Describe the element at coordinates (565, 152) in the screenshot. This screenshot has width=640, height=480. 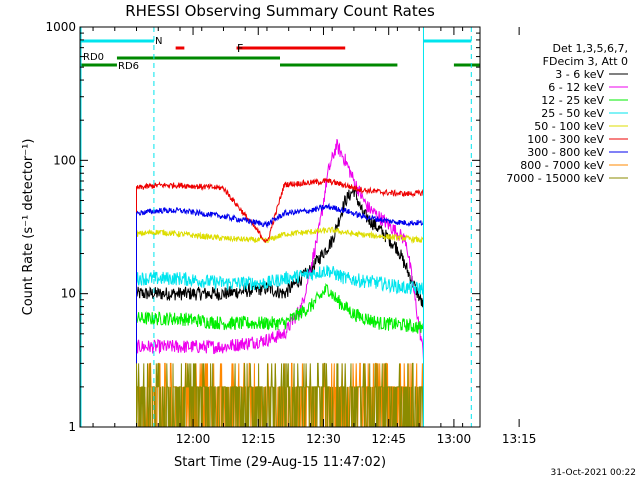
I see `legend-entry-6: 300 - 800 keV` at that location.